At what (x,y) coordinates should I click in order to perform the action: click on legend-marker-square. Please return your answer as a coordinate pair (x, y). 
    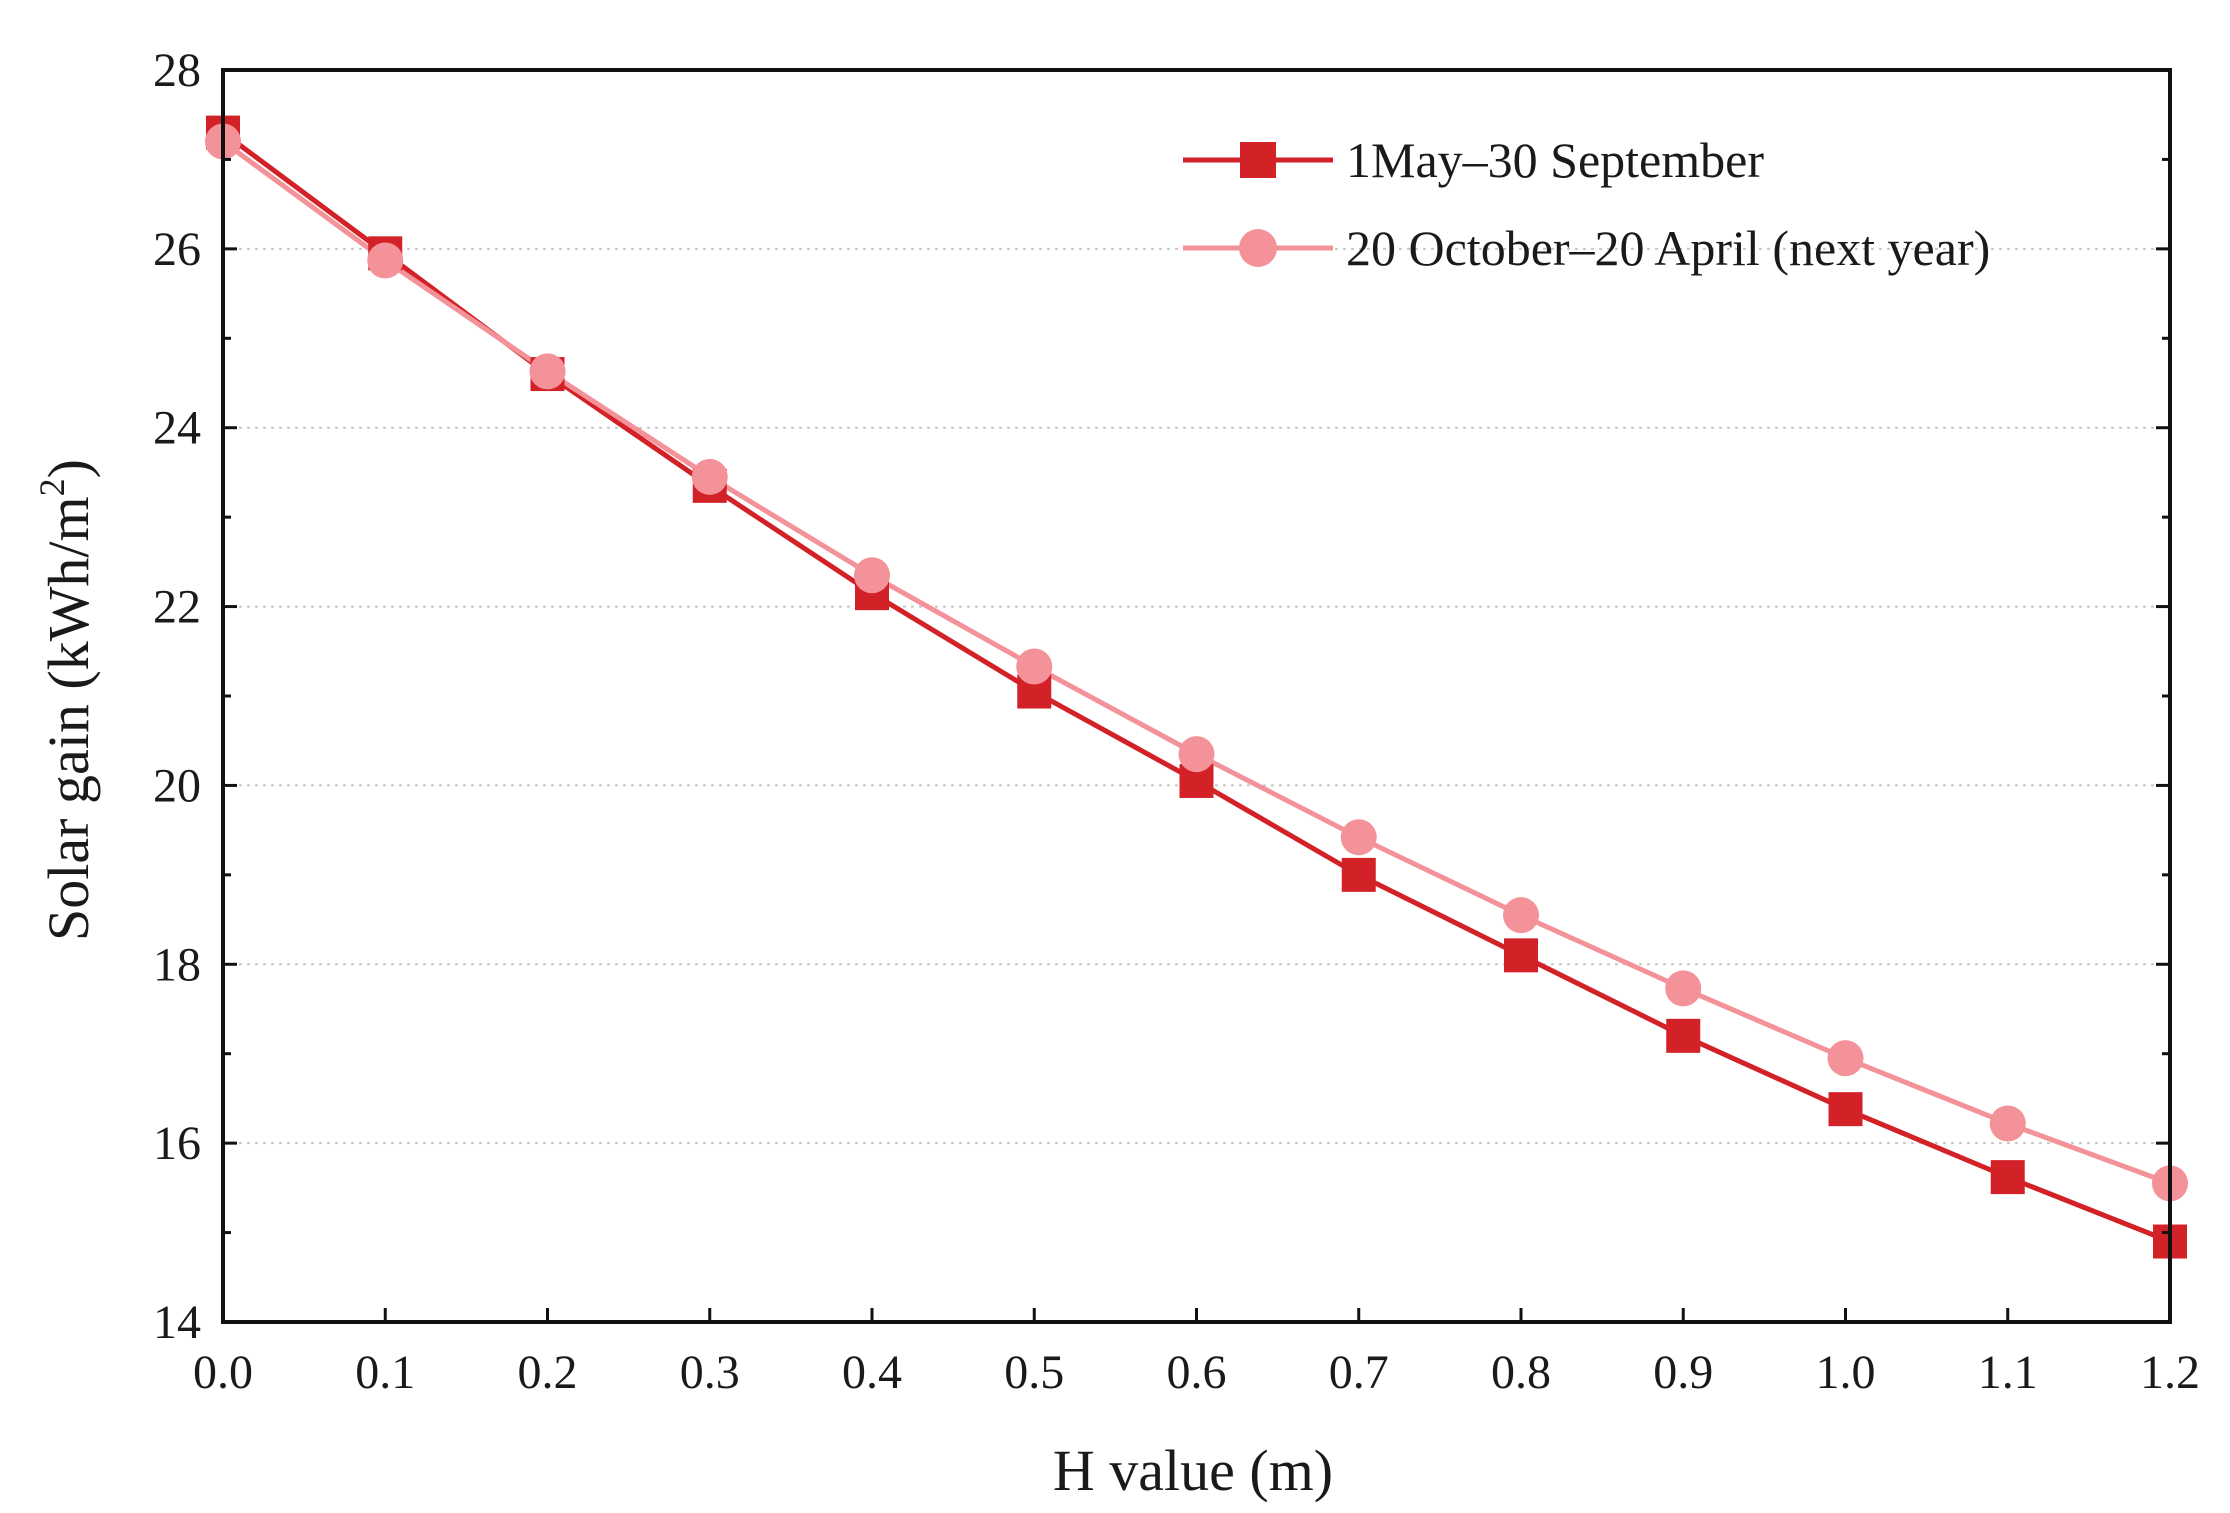
    Looking at the image, I should click on (1258, 160).